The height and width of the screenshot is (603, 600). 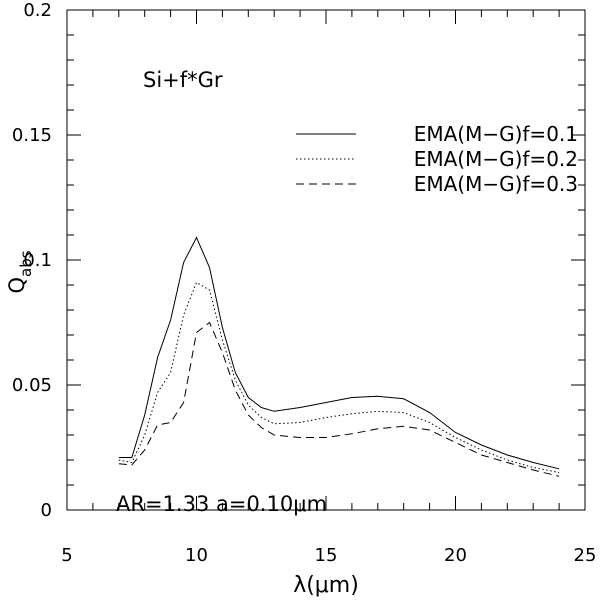 What do you see at coordinates (183, 80) in the screenshot?
I see `composition-annotation: Si+f*Gr` at bounding box center [183, 80].